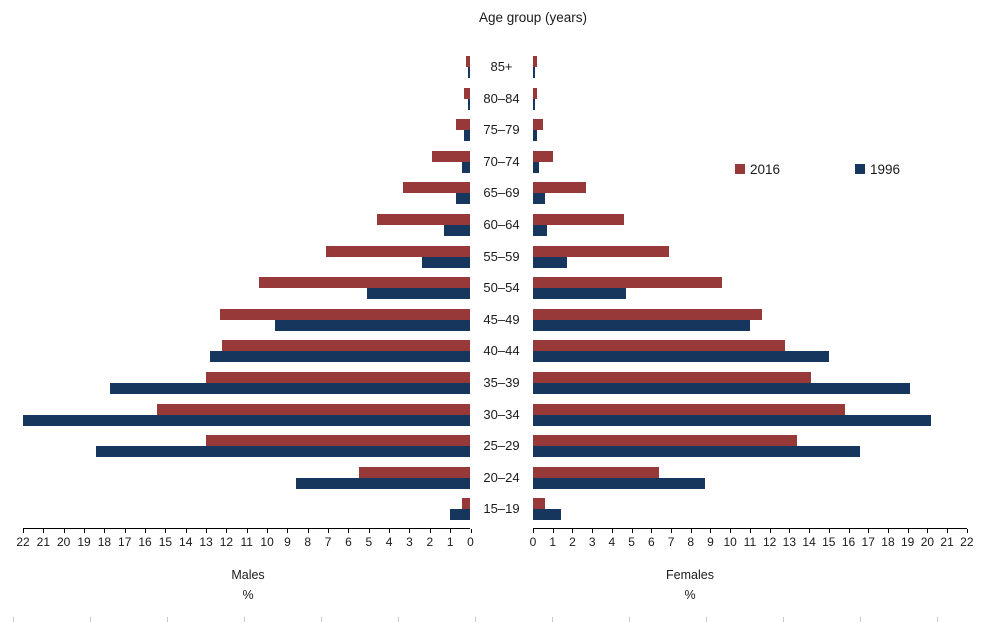 Image resolution: width=995 pixels, height=623 pixels. Describe the element at coordinates (246, 542) in the screenshot. I see `males-axis-tick-label: 11` at that location.